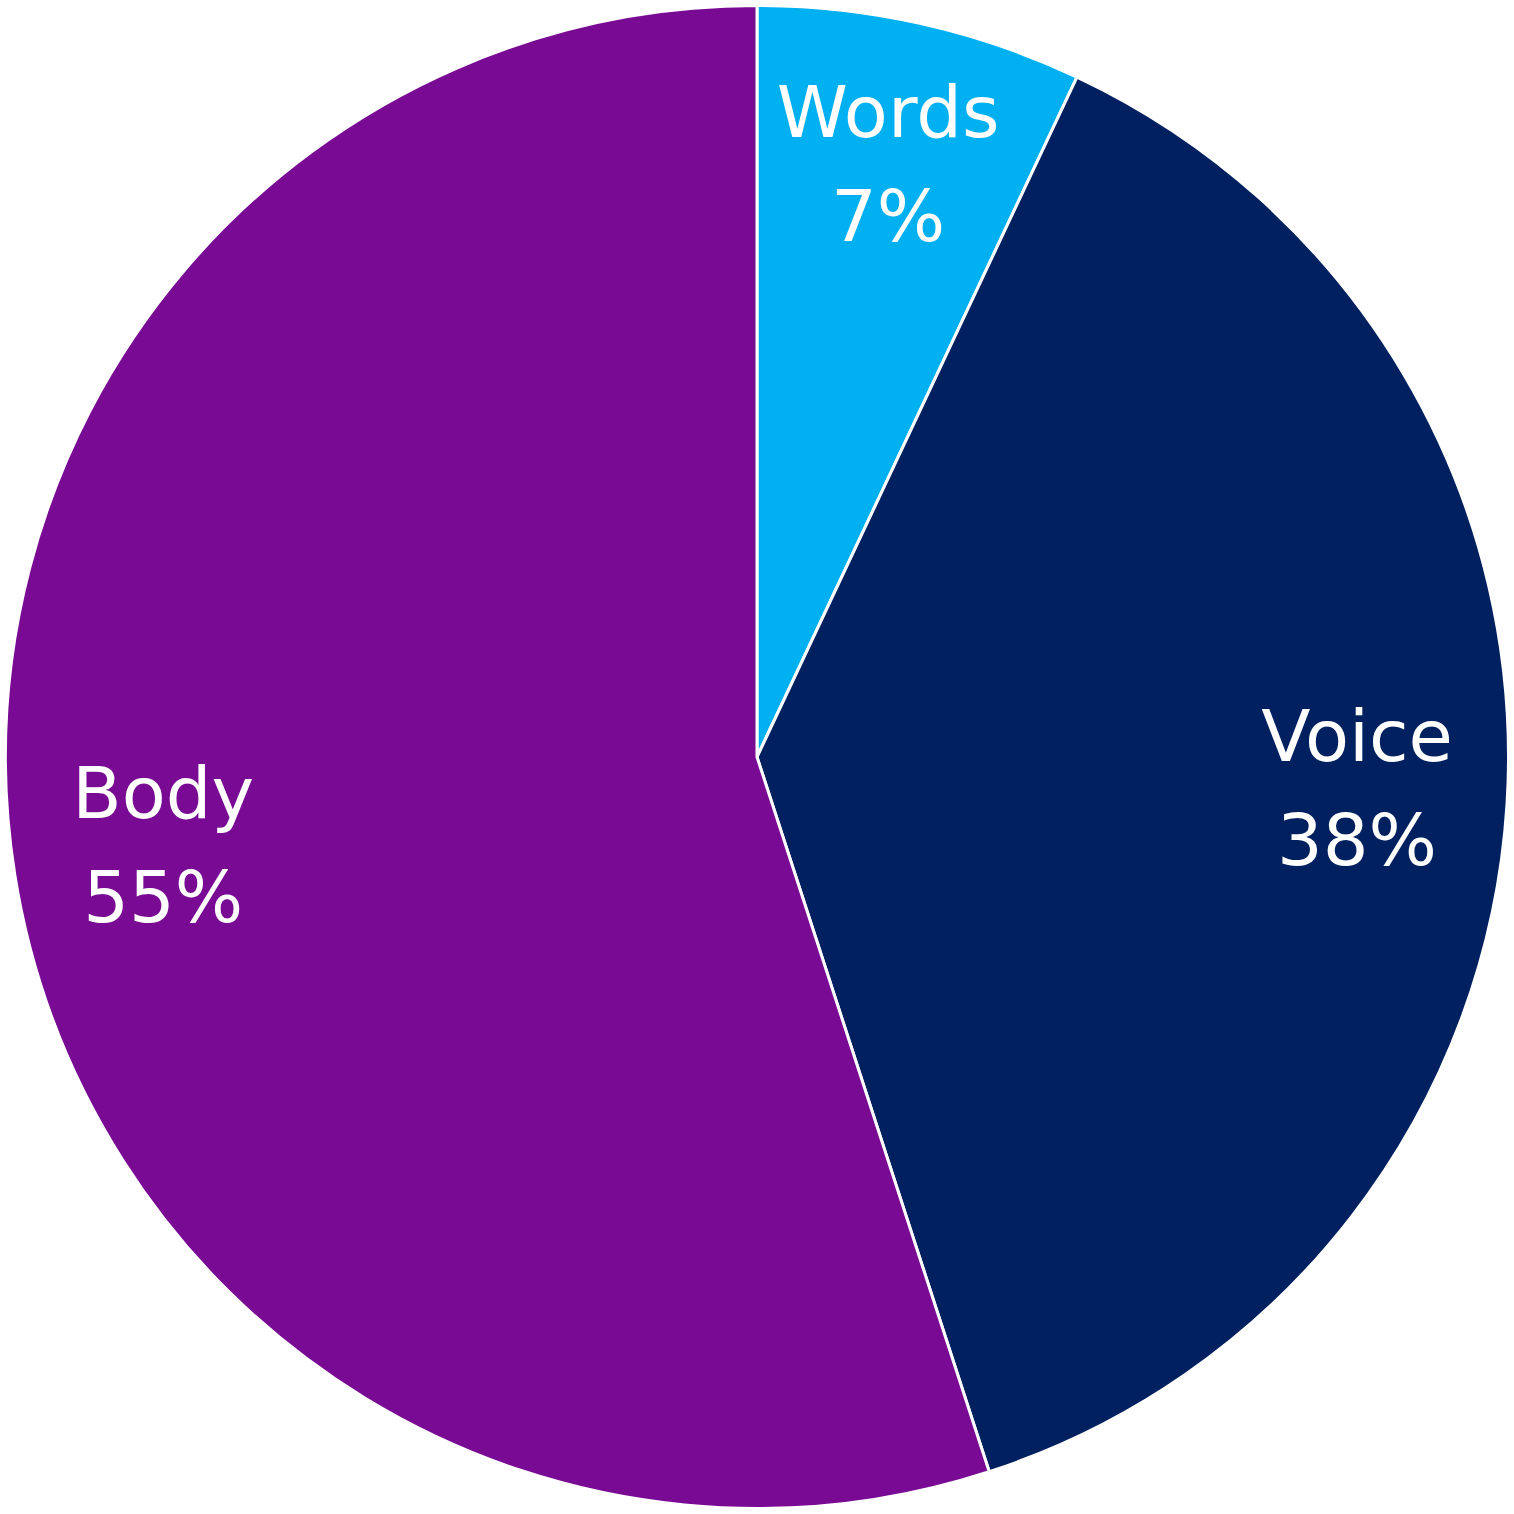 The image size is (1514, 1514). I want to click on data-label: 7%, so click(888, 215).